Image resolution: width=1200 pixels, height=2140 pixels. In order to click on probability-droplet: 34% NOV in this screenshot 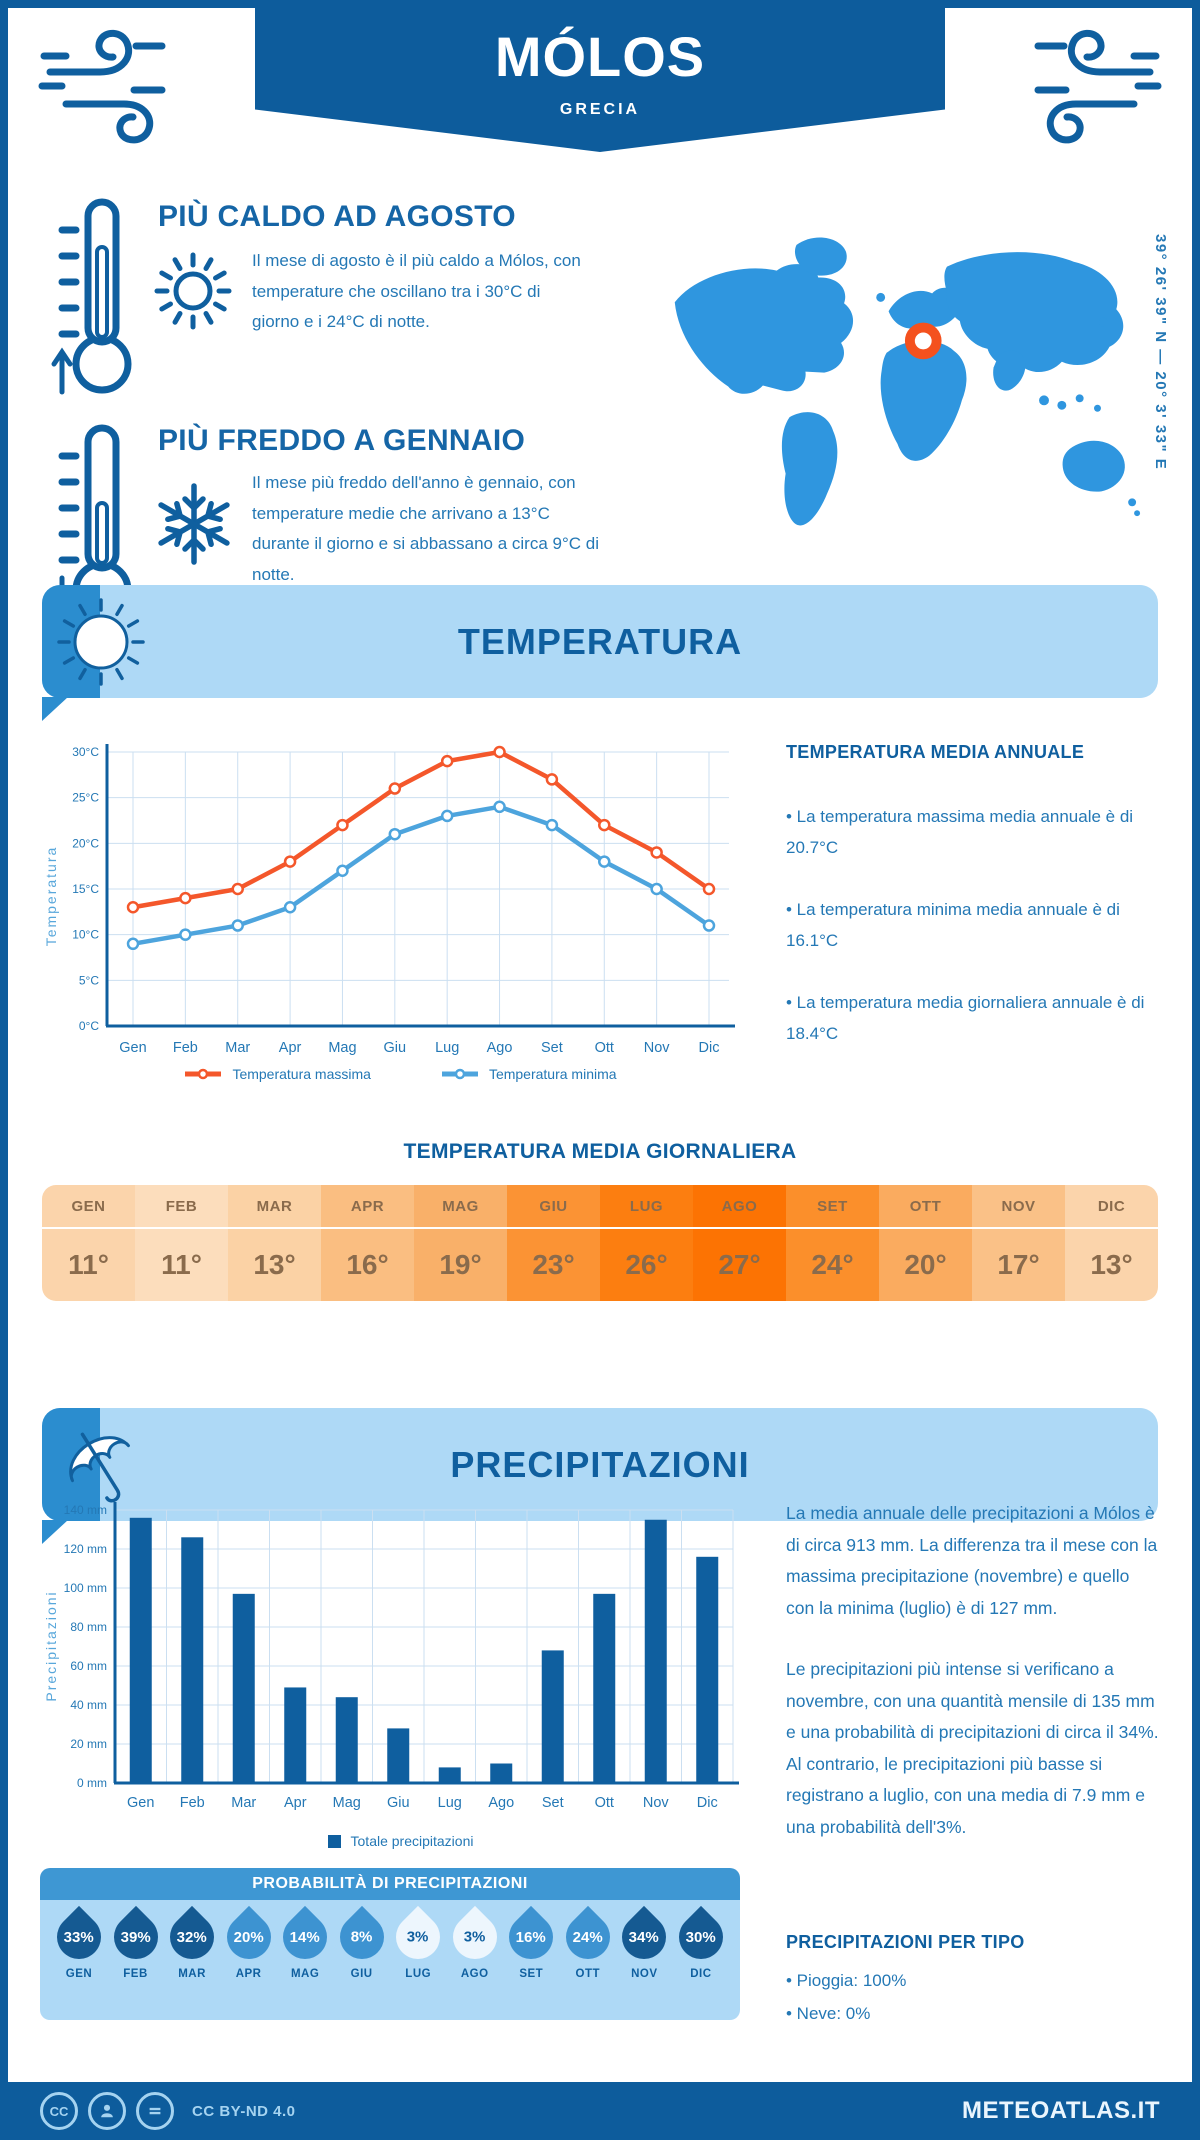, I will do `click(644, 1960)`.